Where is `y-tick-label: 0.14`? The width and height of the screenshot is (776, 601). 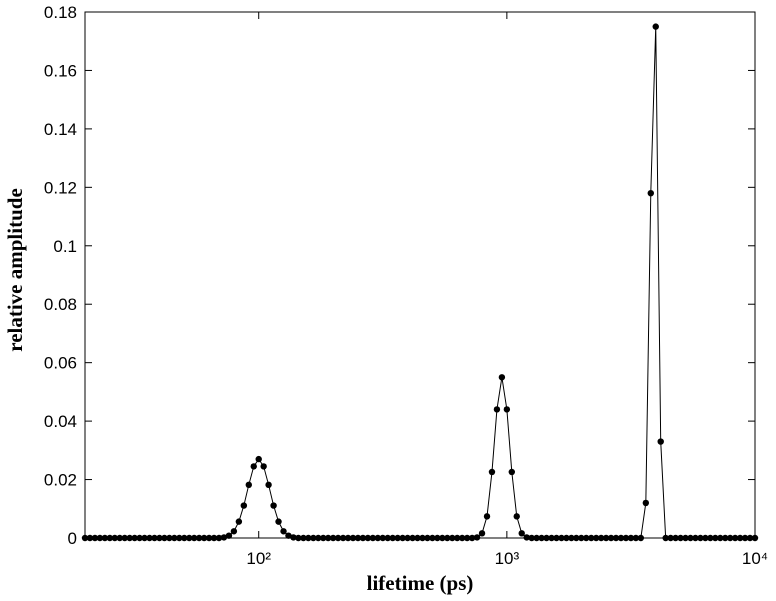 y-tick-label: 0.14 is located at coordinates (60, 129).